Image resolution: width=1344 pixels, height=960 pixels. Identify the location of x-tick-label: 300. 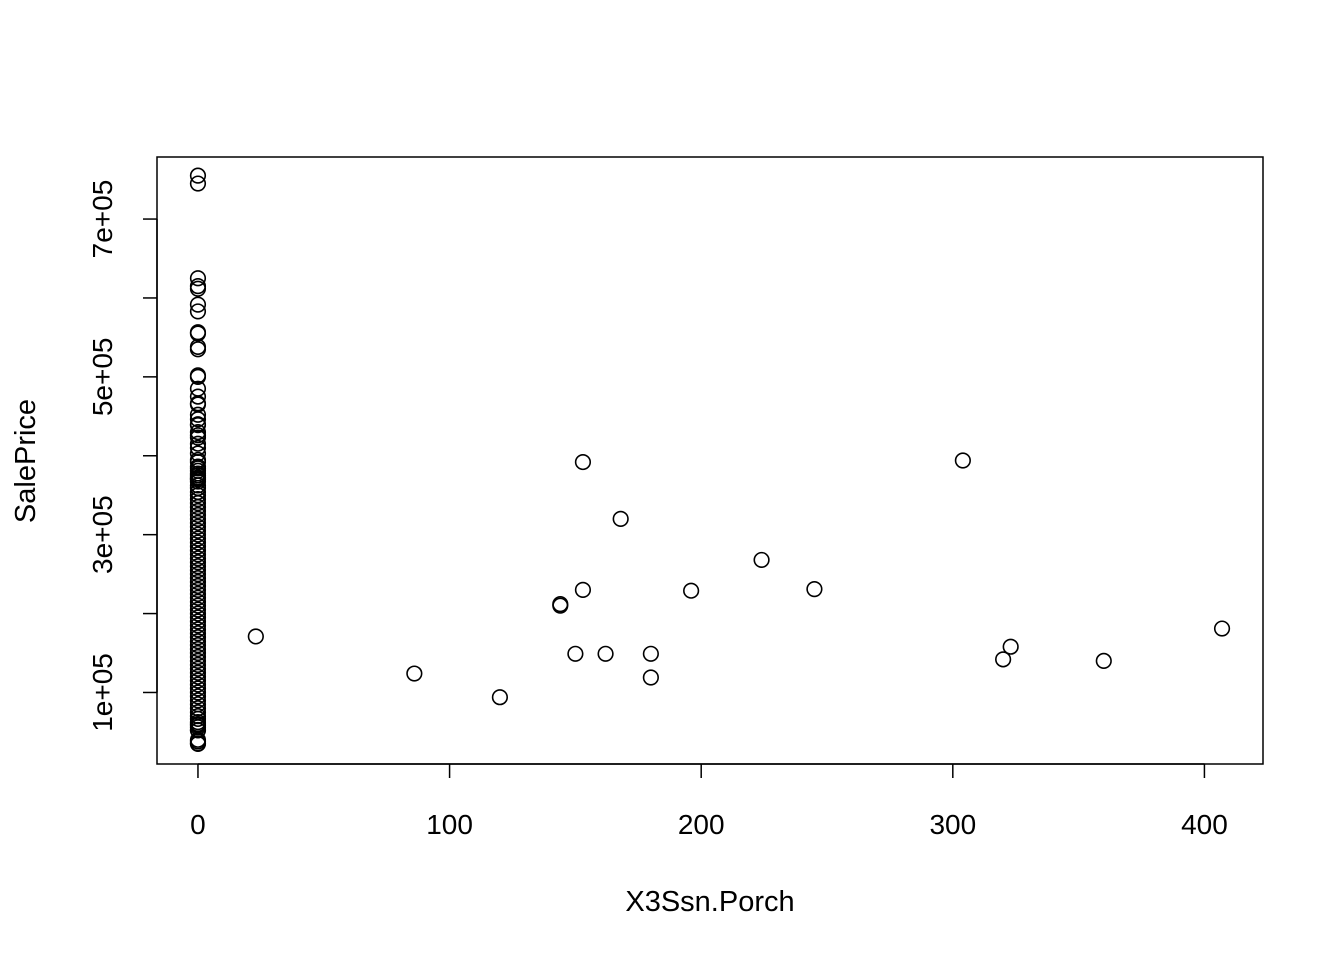
(952, 824).